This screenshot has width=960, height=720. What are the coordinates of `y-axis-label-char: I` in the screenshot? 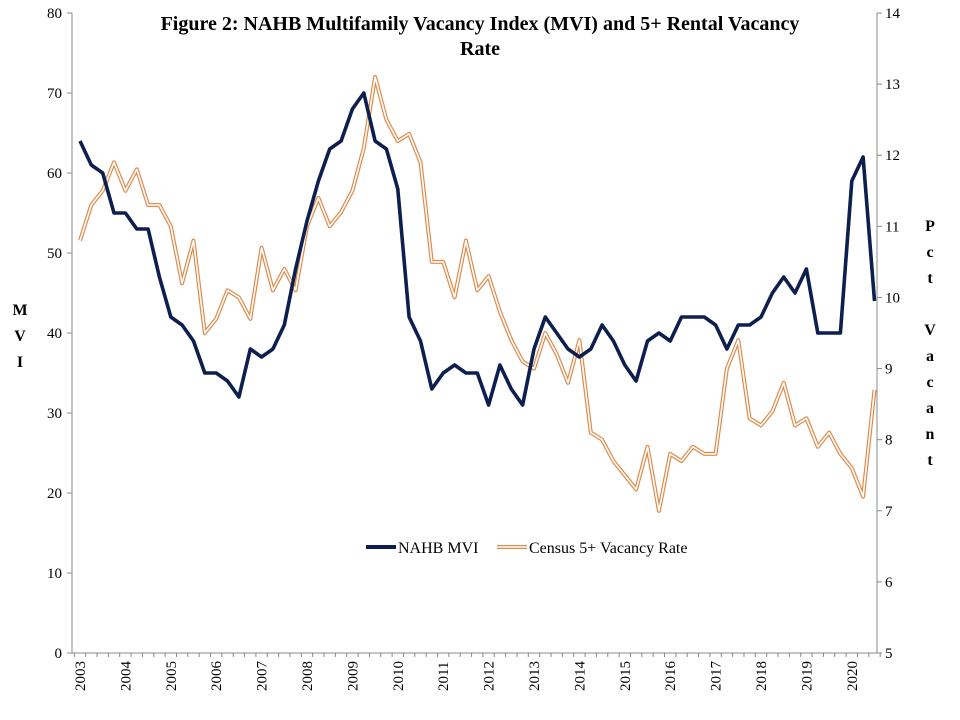 It's located at (20, 362).